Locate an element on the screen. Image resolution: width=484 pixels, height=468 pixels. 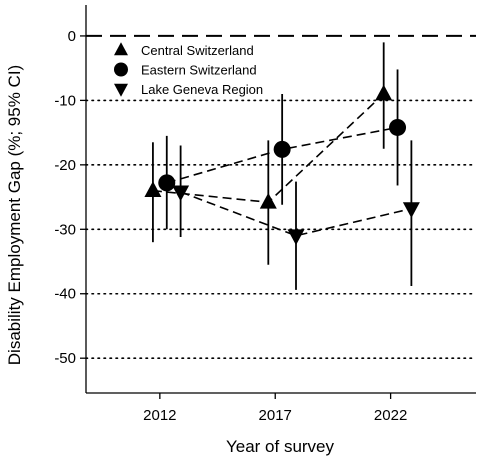
y-tick-label: -10 is located at coordinates (65, 100).